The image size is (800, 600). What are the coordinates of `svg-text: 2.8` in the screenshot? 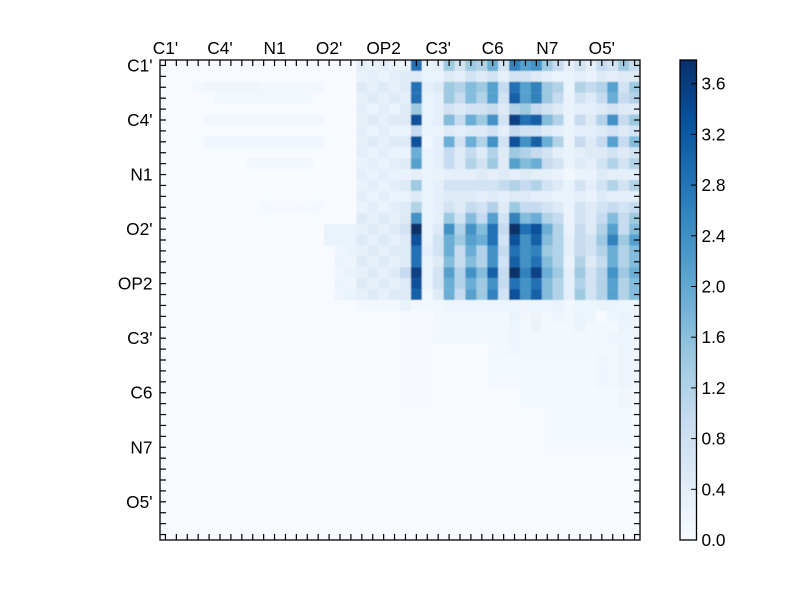 It's located at (714, 185).